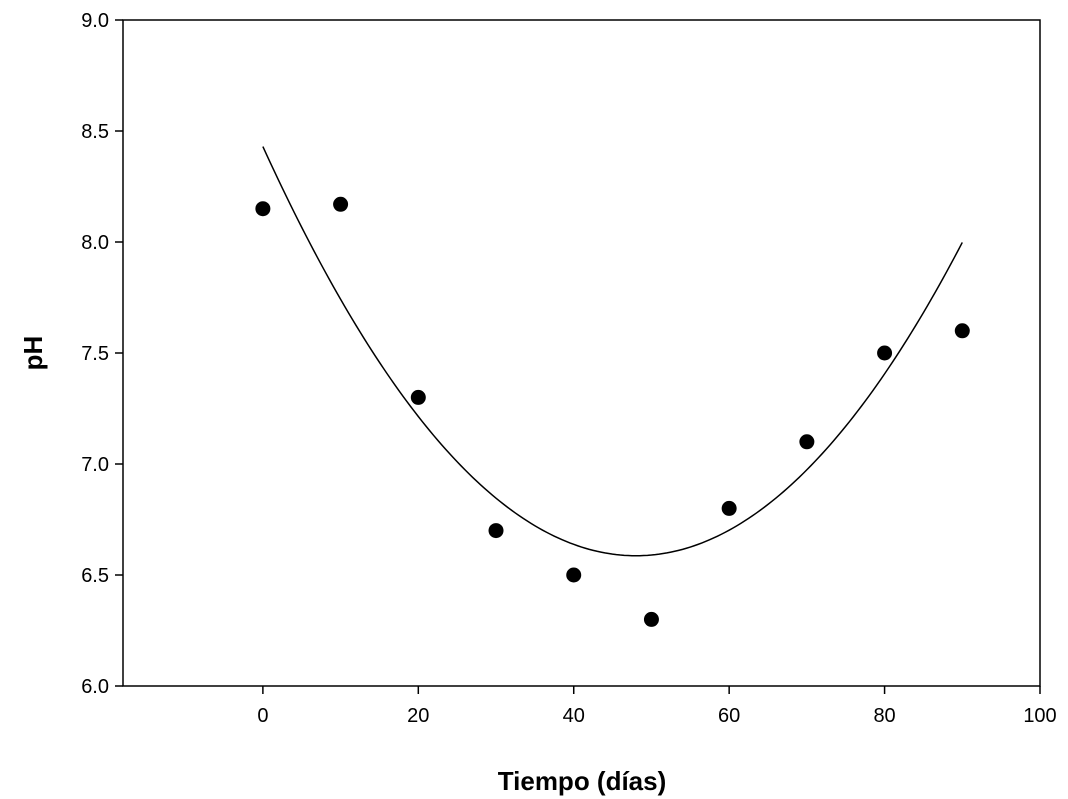 This screenshot has height=799, width=1068. Describe the element at coordinates (95, 354) in the screenshot. I see `y-tick-label: 7.5` at that location.